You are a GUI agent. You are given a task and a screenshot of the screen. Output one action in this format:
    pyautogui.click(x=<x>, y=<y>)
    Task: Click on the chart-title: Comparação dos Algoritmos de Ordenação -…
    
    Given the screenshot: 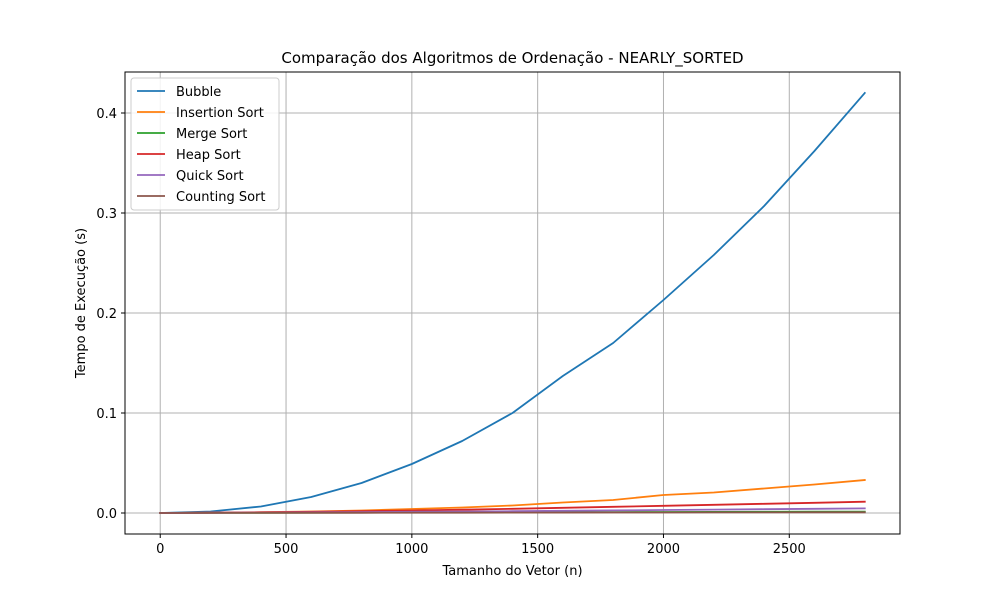 What is the action you would take?
    pyautogui.click(x=512, y=58)
    